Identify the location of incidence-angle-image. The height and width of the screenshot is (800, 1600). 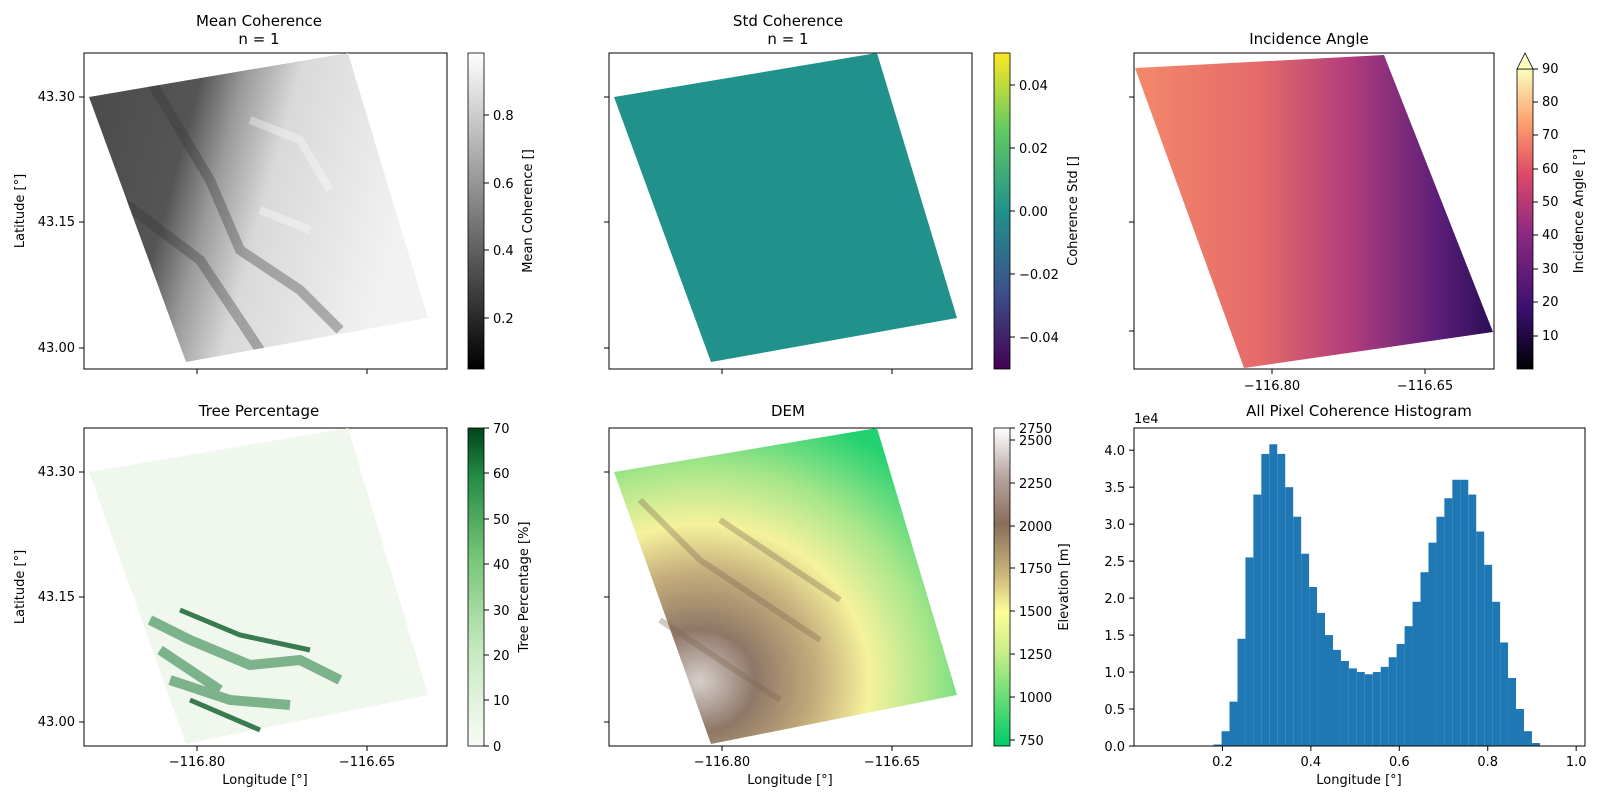
(1314, 211).